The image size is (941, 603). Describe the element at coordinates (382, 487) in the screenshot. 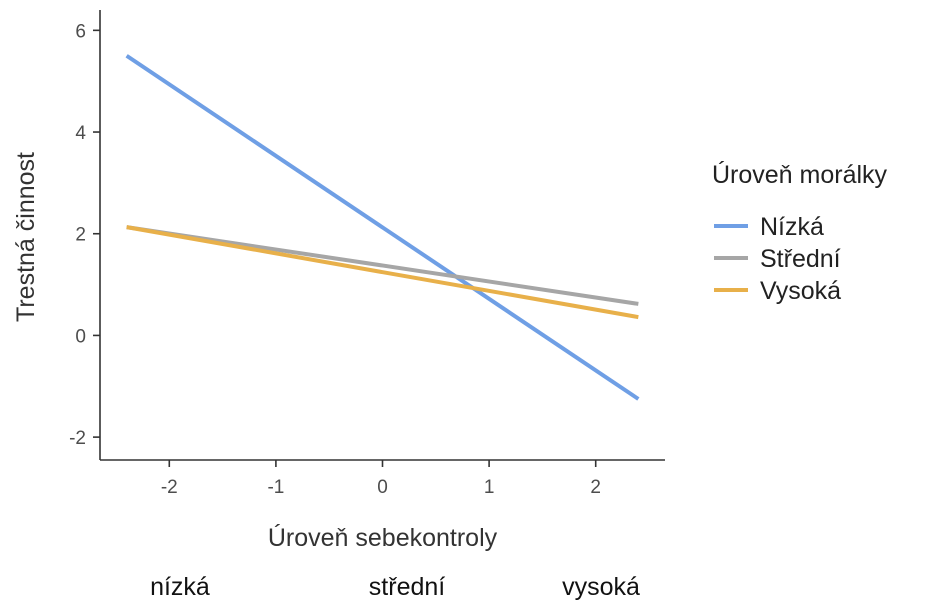

I see `x-tick-label: 0` at that location.